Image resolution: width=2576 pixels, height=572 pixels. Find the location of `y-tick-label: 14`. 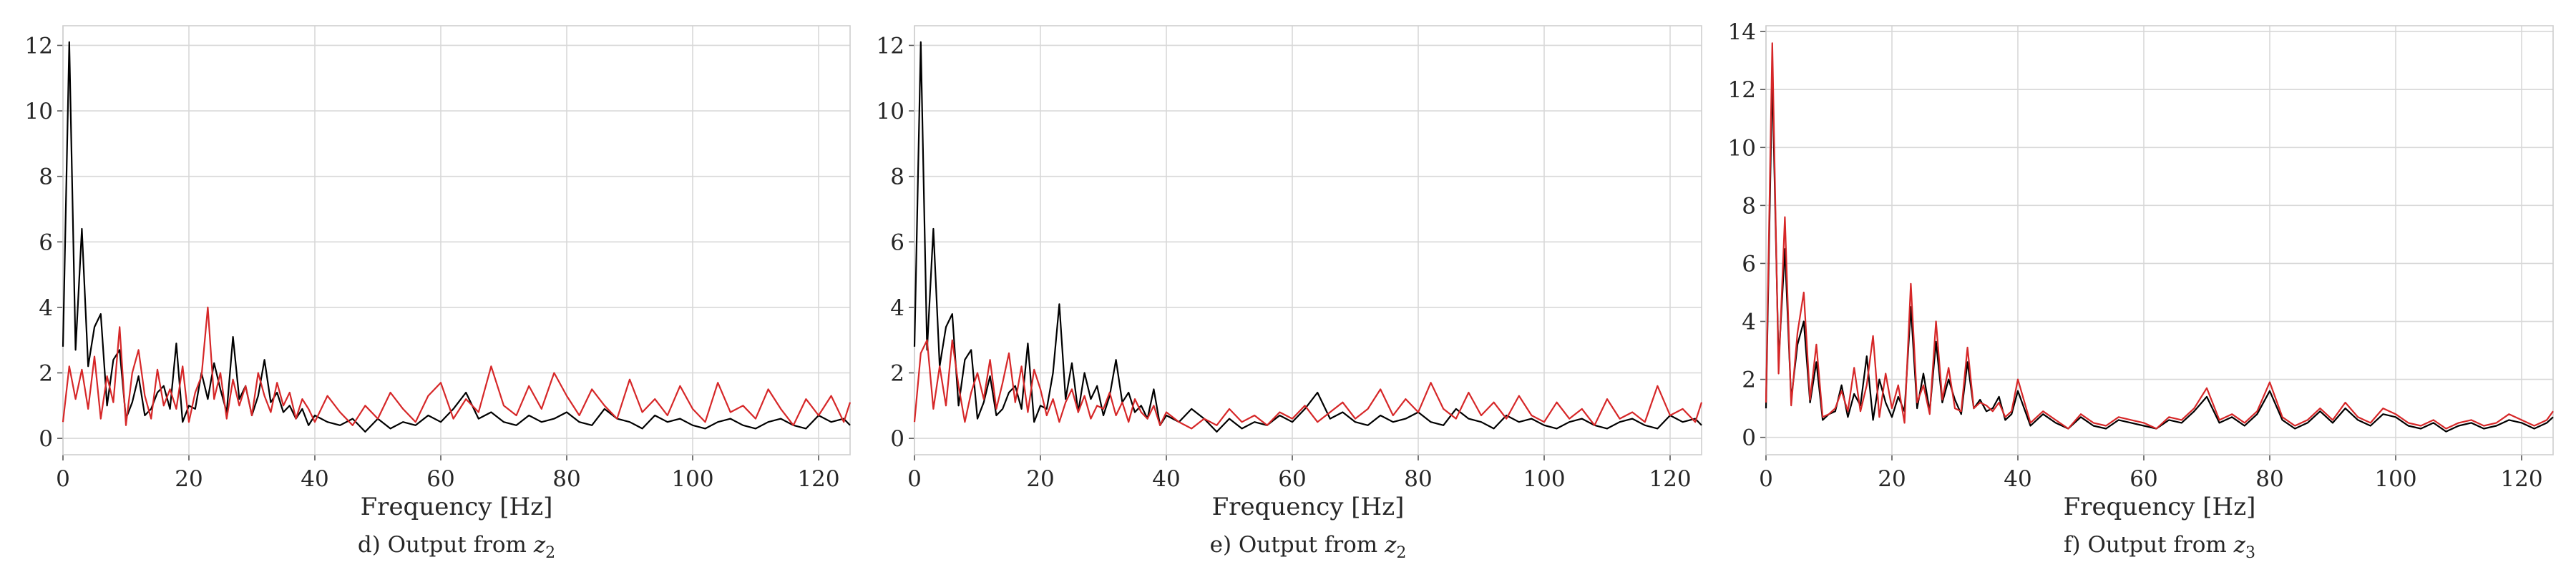

y-tick-label: 14 is located at coordinates (1742, 32).